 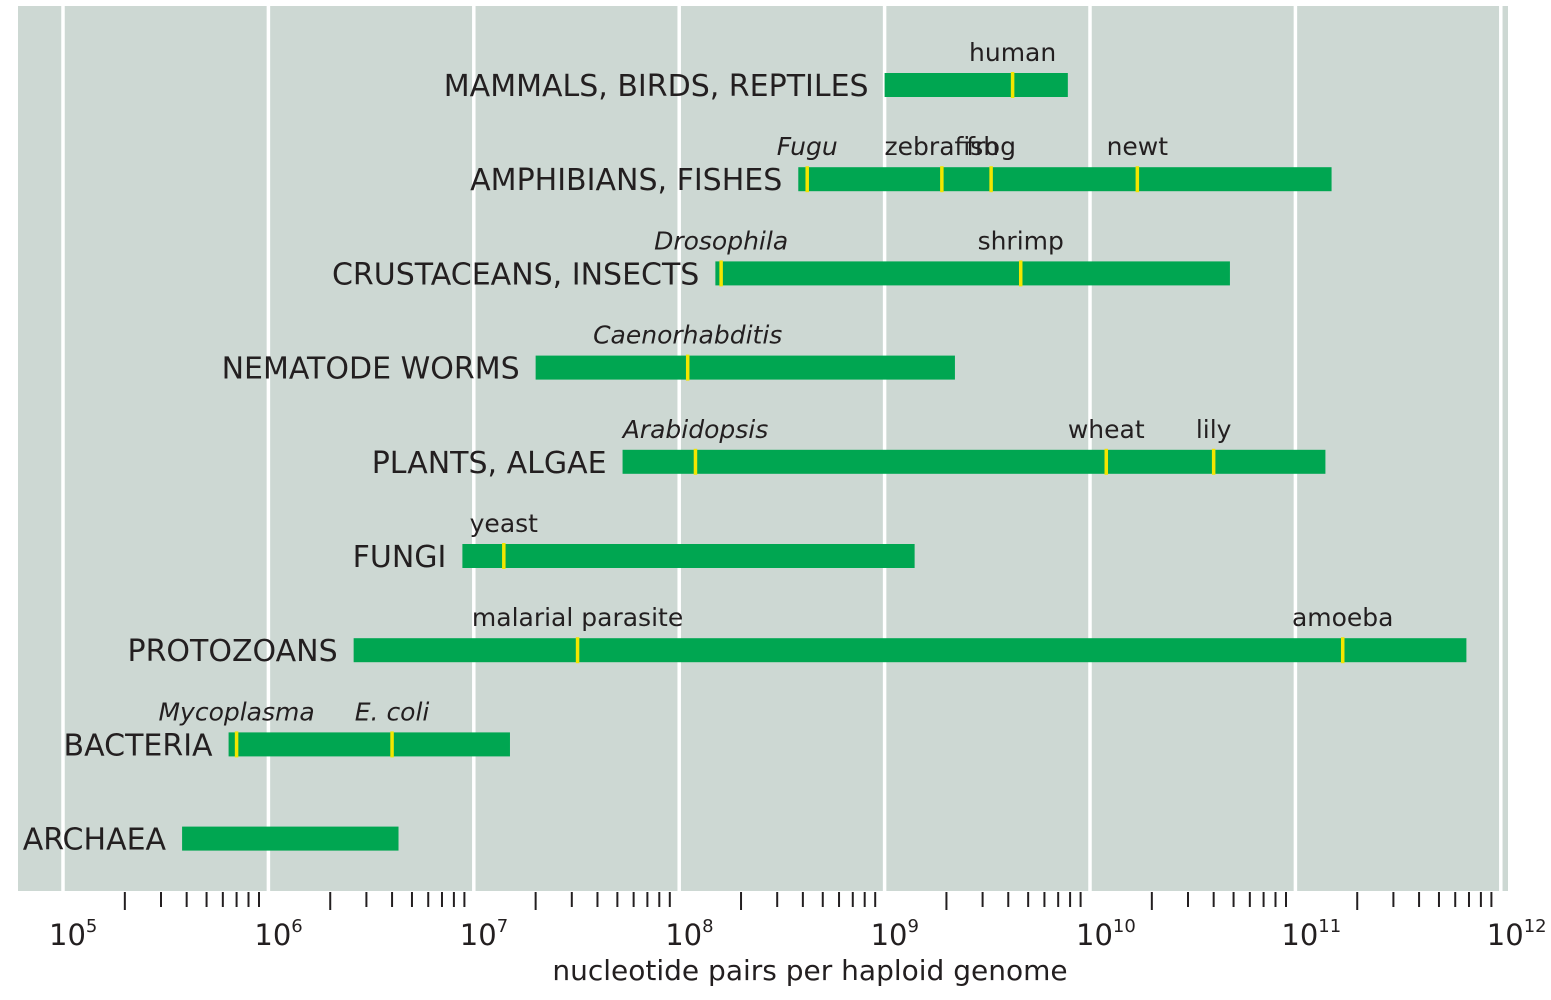 I want to click on bar-bacteria, so click(x=369, y=744).